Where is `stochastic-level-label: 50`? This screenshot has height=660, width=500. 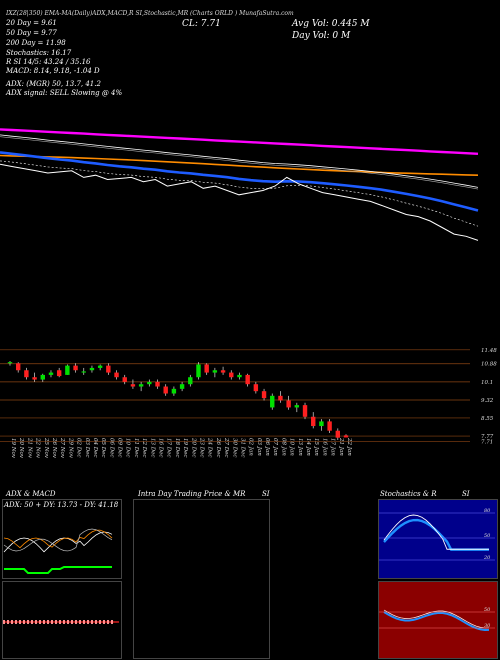
stochastic-level-label: 50 is located at coordinates (487, 536).